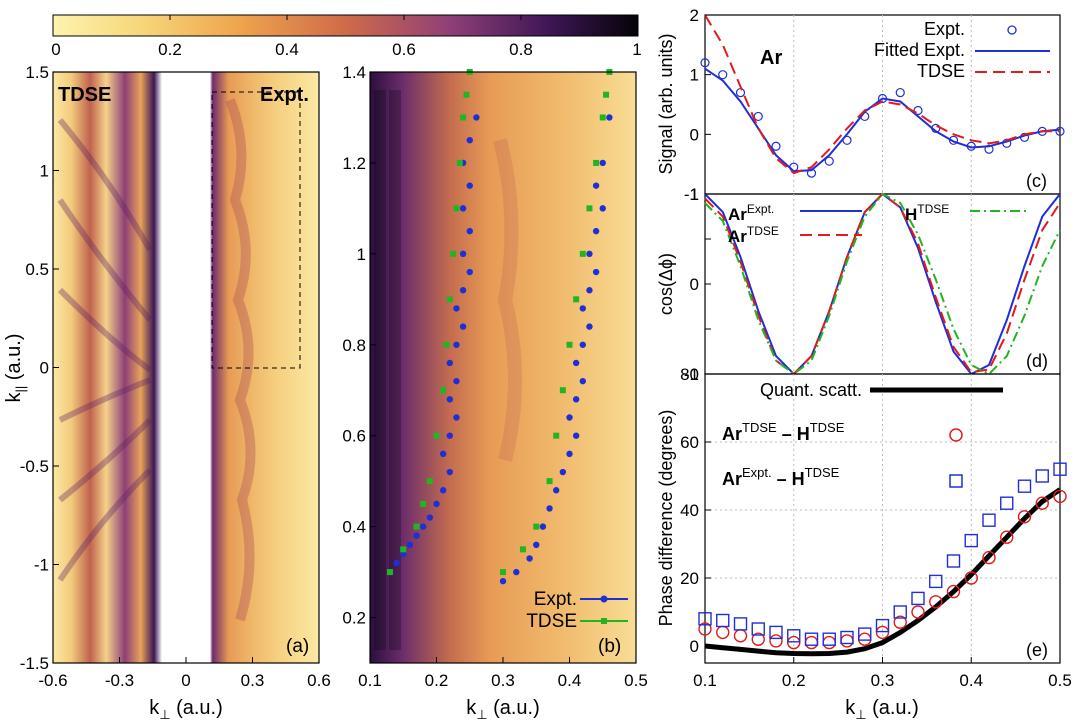 This screenshot has height=722, width=1079. What do you see at coordinates (41, 565) in the screenshot?
I see `panel-a-y-tick-label: -1` at bounding box center [41, 565].